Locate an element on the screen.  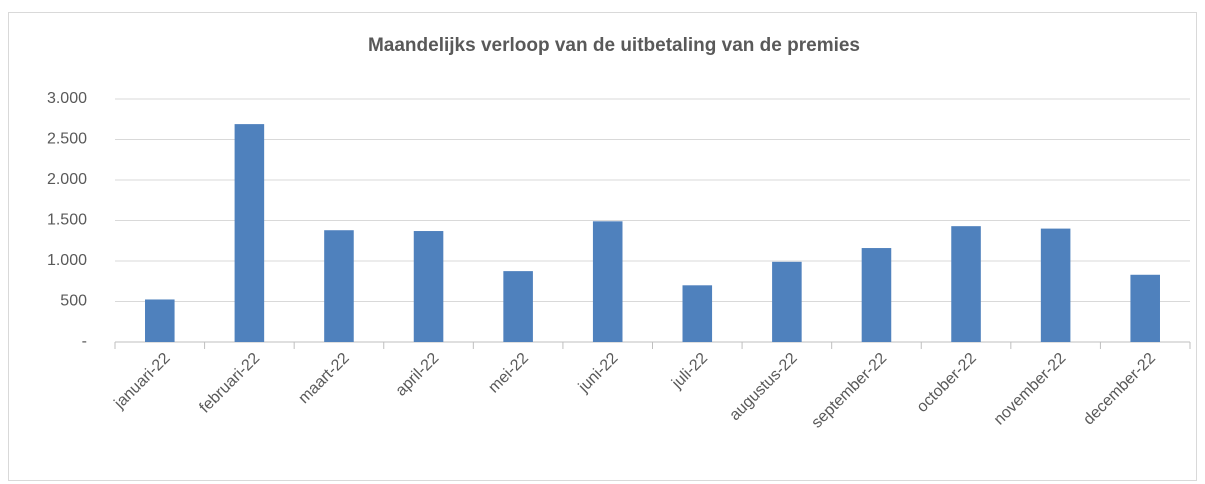
y-tick-label: 500 is located at coordinates (73, 301).